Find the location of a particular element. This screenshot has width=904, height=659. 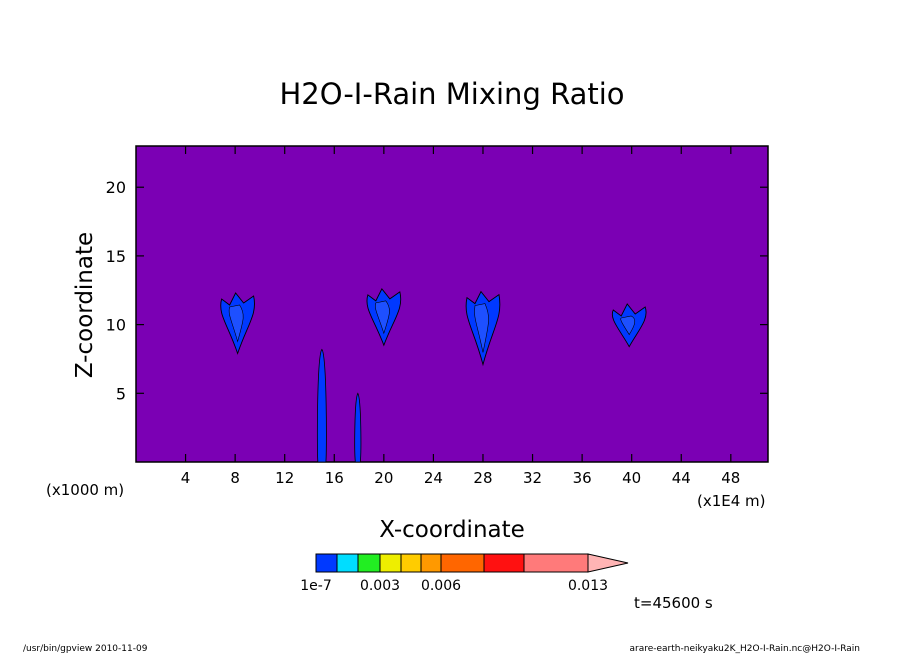

time-label: t=45600 s is located at coordinates (673, 603).